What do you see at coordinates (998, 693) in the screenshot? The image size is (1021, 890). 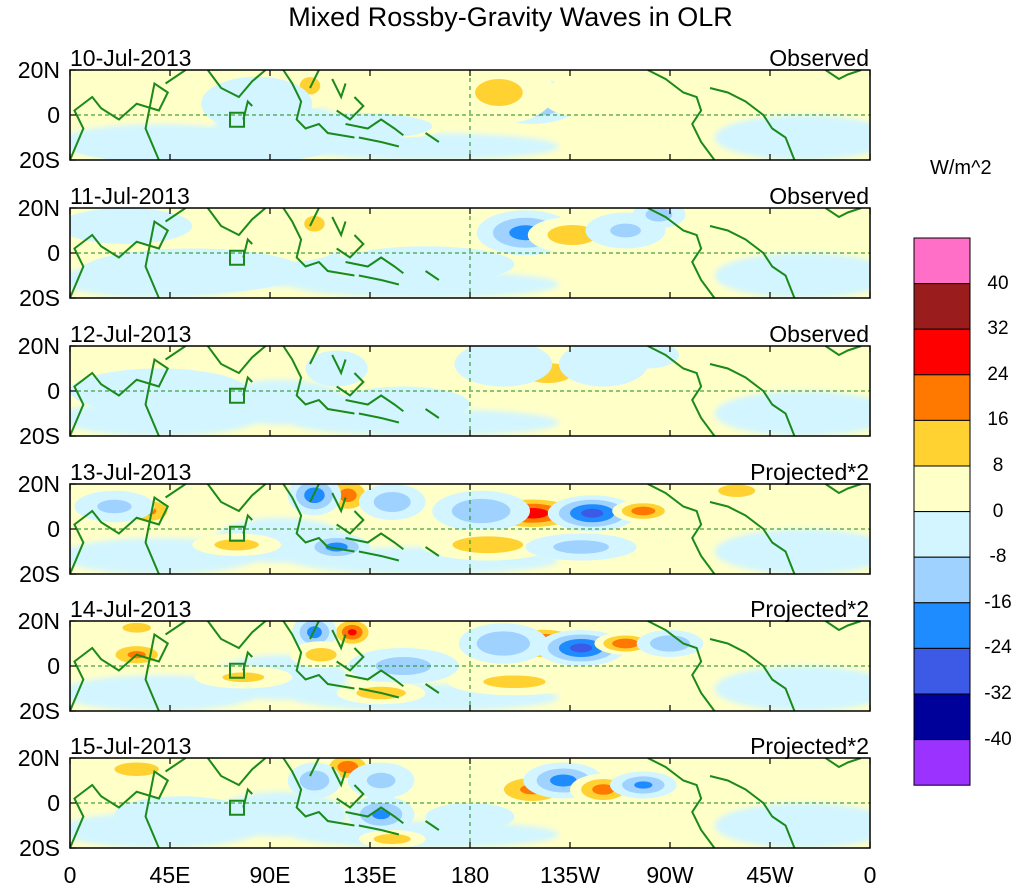 I see `colorbar-label: -32` at bounding box center [998, 693].